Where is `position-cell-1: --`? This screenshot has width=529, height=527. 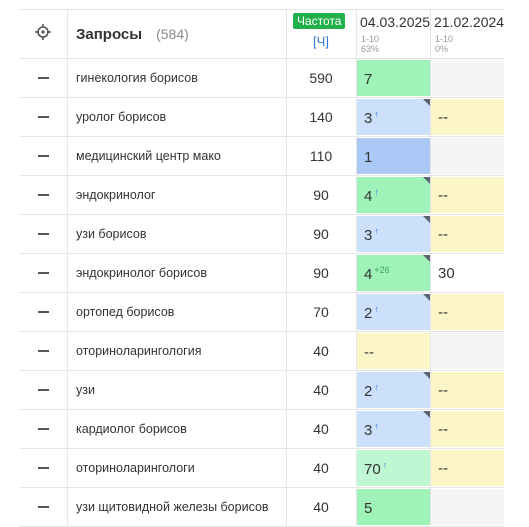 position-cell-1: -- is located at coordinates (394, 351).